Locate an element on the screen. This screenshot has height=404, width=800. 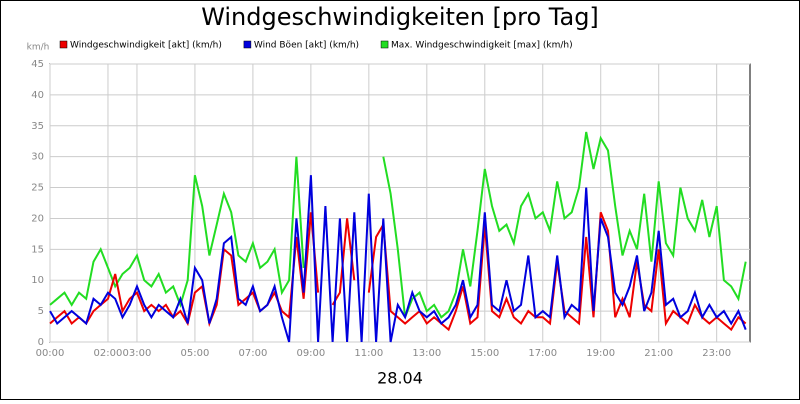
y-tick-label: 15 is located at coordinates (37, 249).